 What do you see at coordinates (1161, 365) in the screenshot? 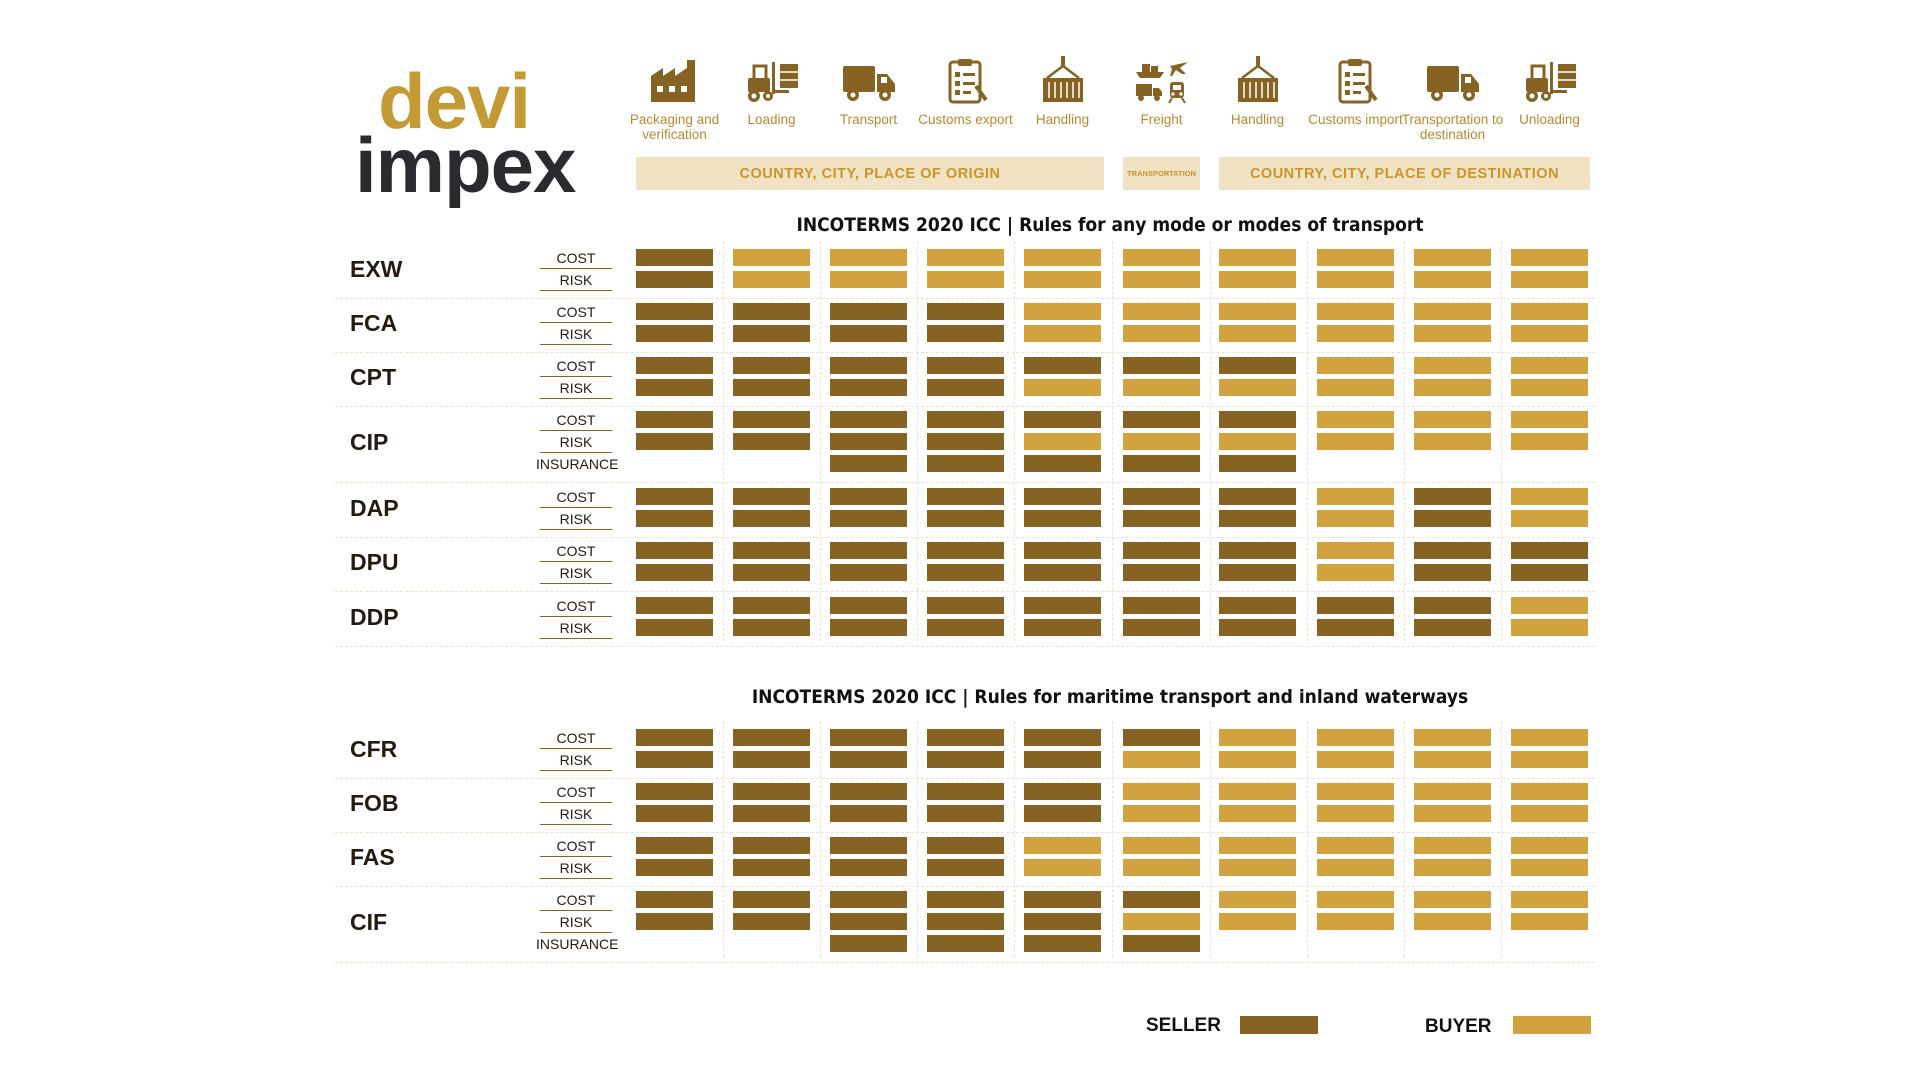
I see `cell-cpt-cost-seller` at bounding box center [1161, 365].